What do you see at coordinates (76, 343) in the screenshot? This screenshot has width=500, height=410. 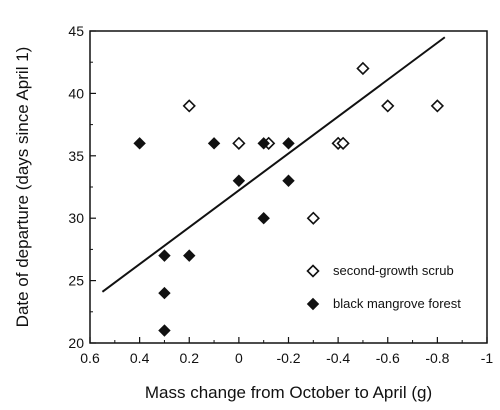 I see `y-tick-label: 20` at bounding box center [76, 343].